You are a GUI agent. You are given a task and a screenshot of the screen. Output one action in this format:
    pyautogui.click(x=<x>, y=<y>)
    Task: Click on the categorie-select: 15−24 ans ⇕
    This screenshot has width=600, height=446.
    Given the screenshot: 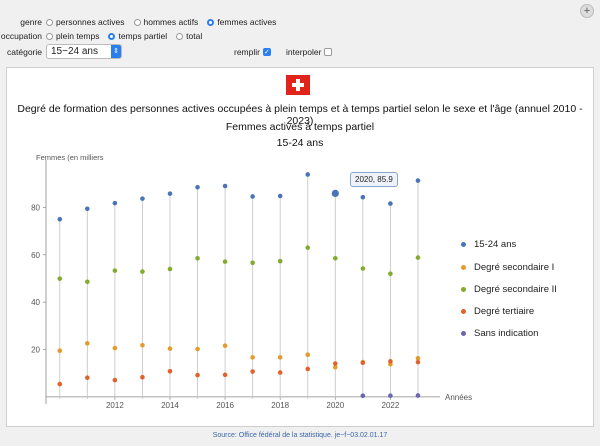 What is the action you would take?
    pyautogui.click(x=84, y=51)
    